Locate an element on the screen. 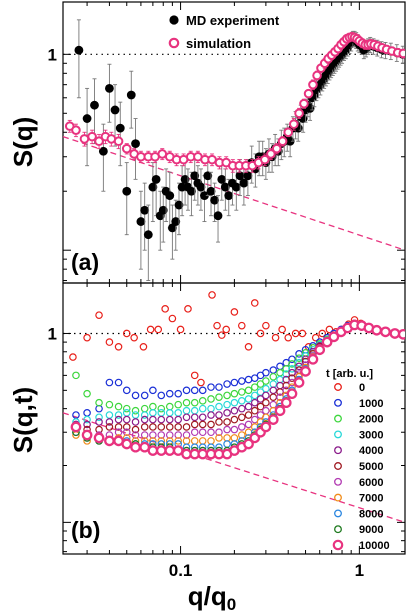 The height and width of the screenshot is (613, 407). y-tick-label-b: 1 is located at coordinates (52, 333).